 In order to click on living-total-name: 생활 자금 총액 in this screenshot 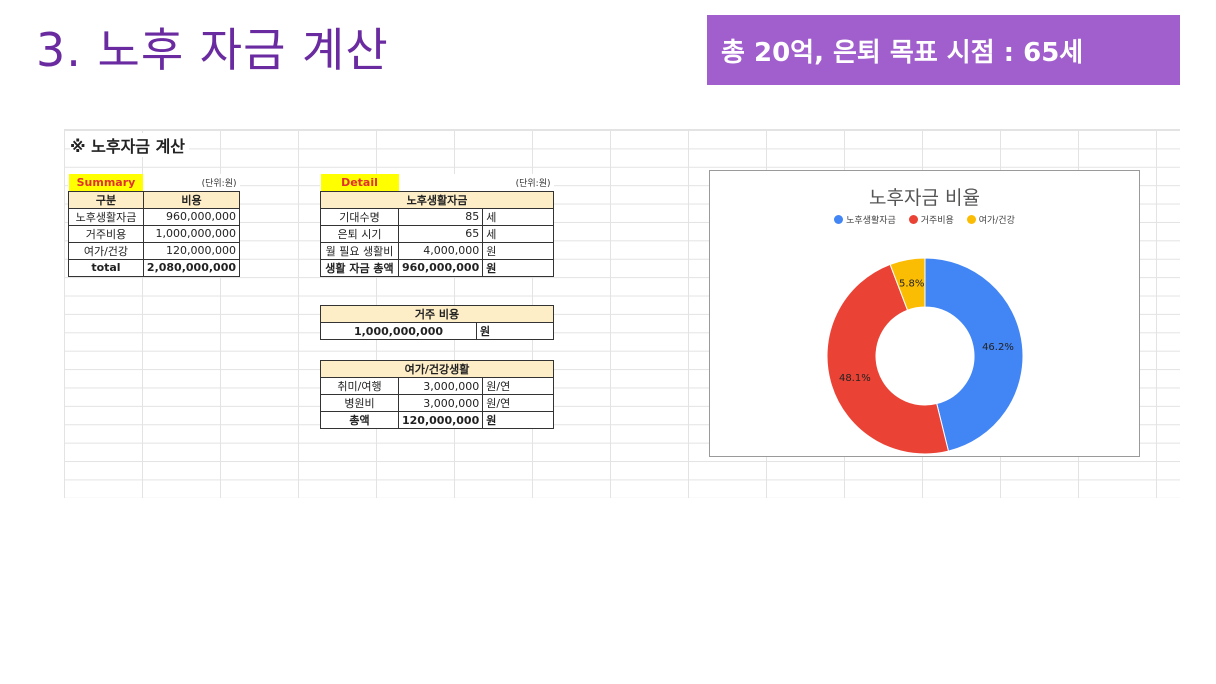, I will do `click(359, 267)`.